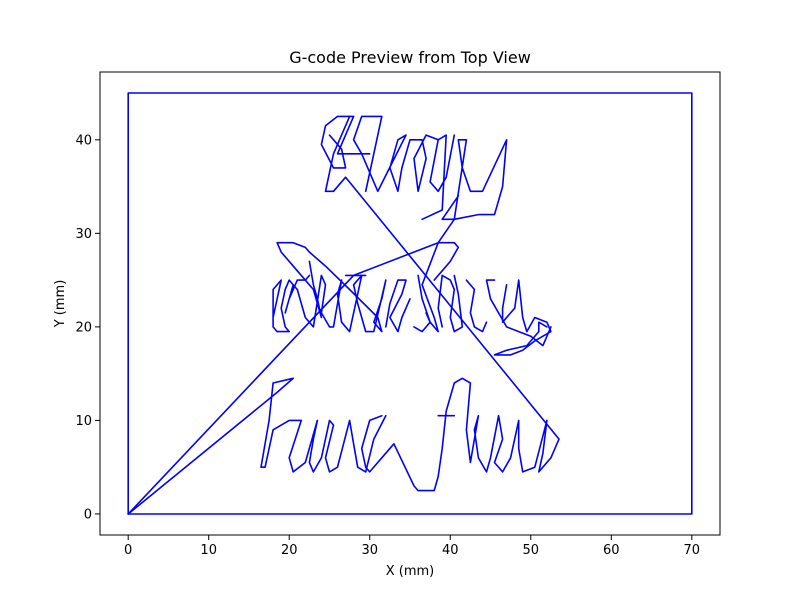 This screenshot has height=600, width=800. I want to click on x-tick-label: 60, so click(611, 550).